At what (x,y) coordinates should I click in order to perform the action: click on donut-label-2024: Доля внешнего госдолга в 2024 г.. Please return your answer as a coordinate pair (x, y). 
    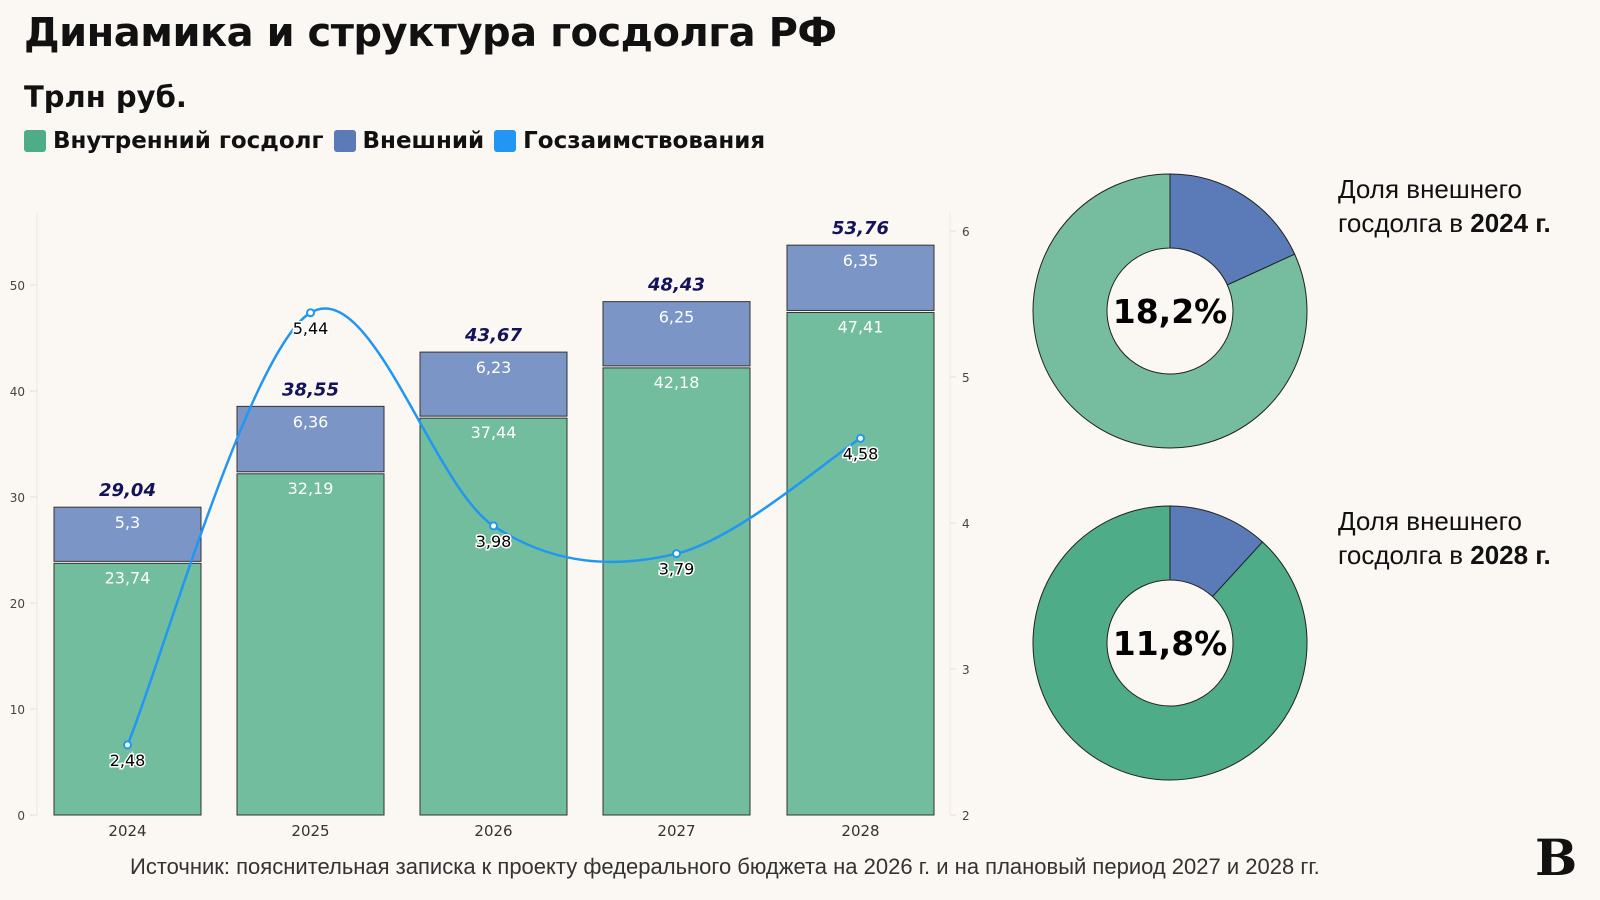
    Looking at the image, I should click on (1444, 206).